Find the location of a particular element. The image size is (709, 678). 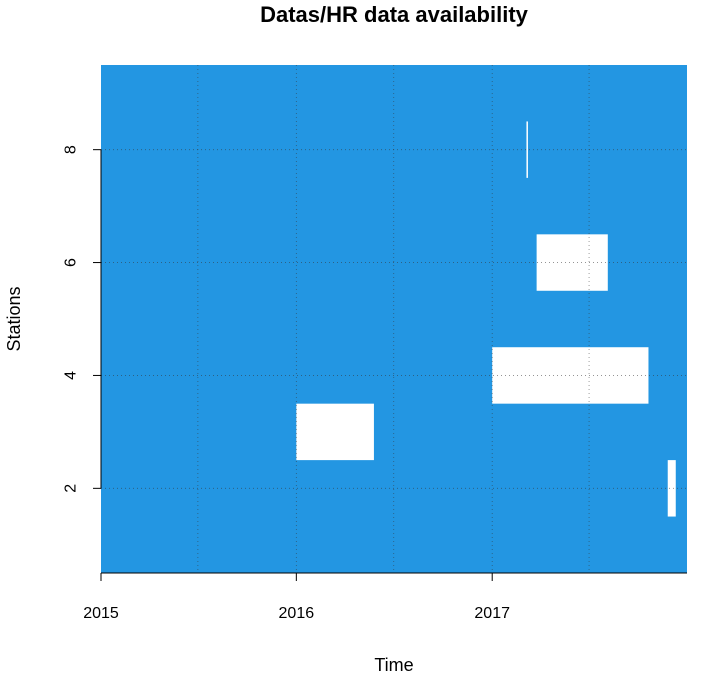

y-tick-label: 2 is located at coordinates (71, 488).